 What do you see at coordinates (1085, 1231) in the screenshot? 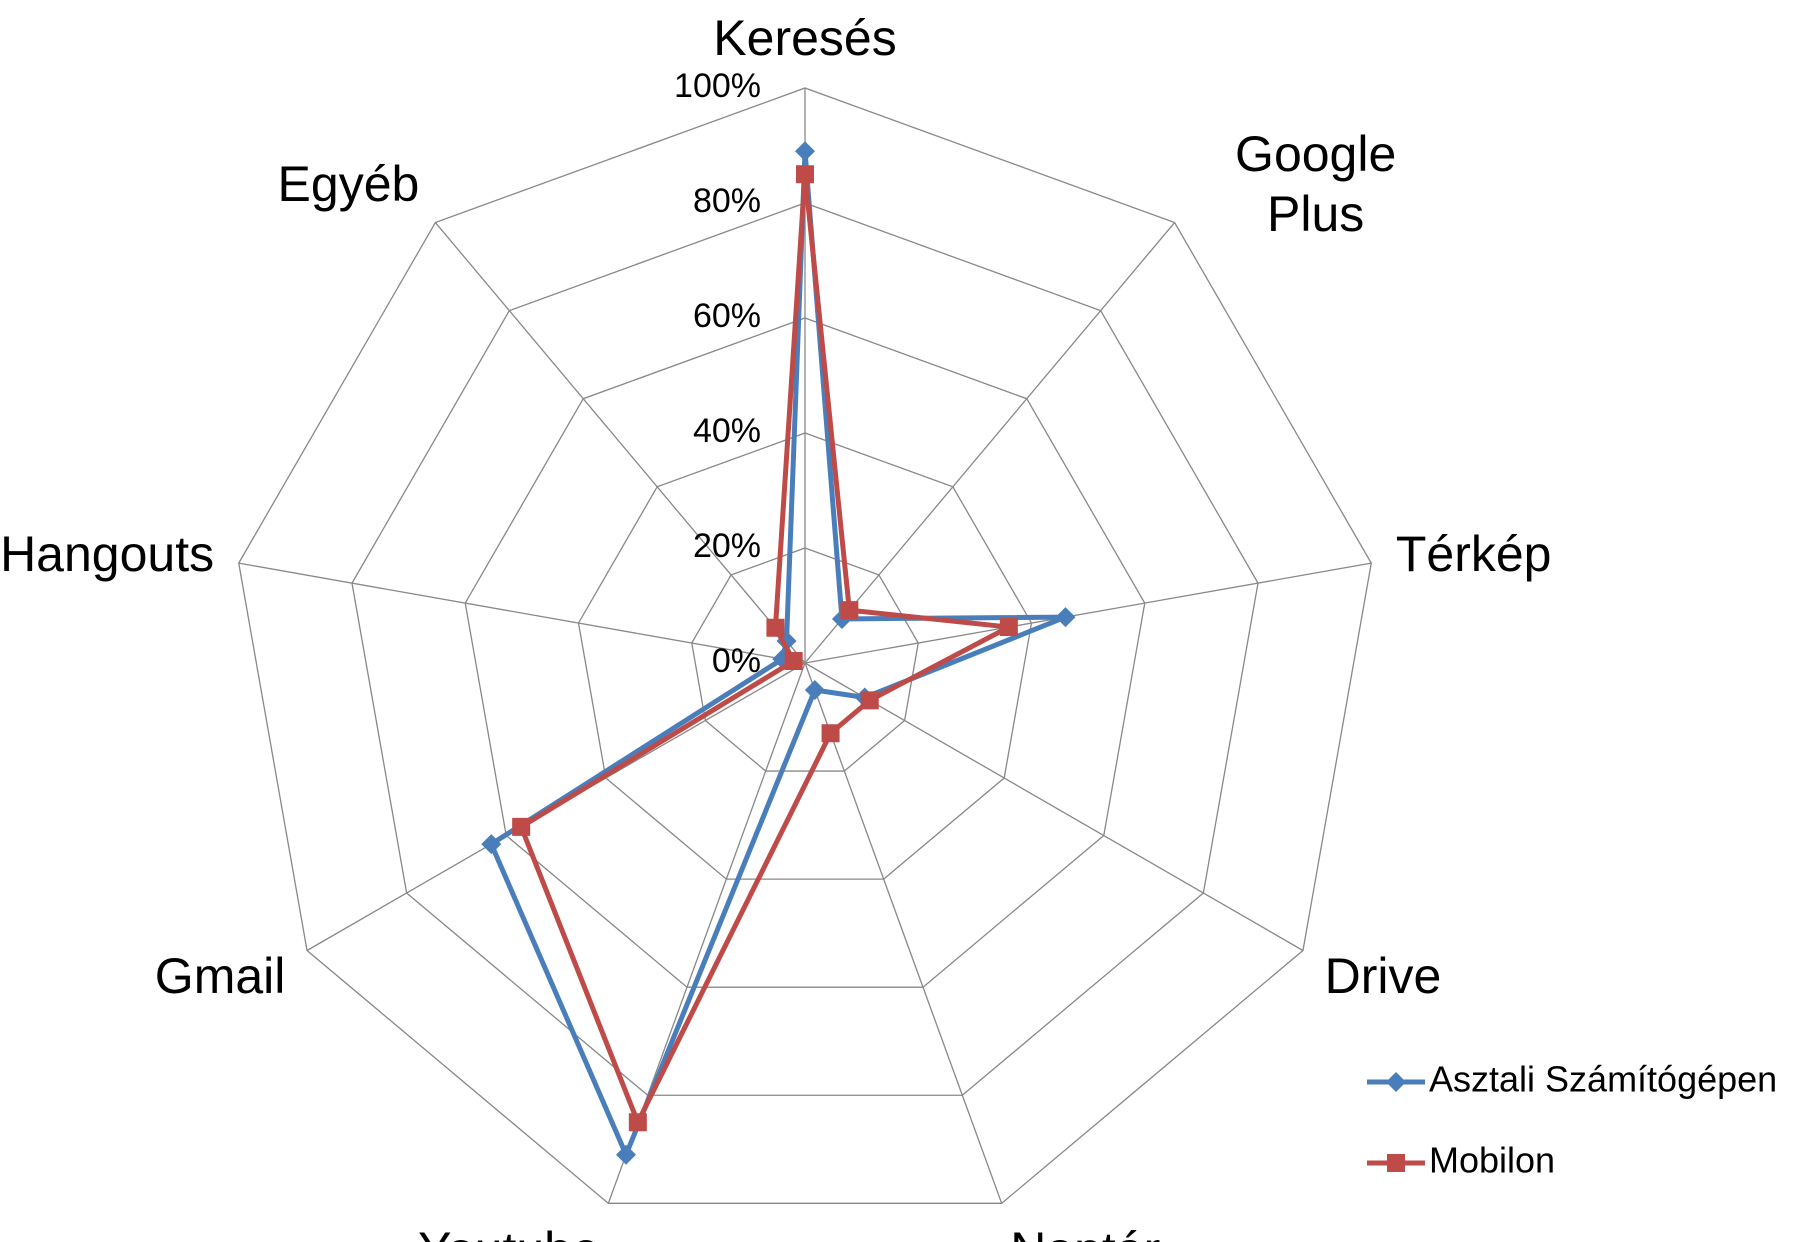
I see `category-label: Naptár` at bounding box center [1085, 1231].